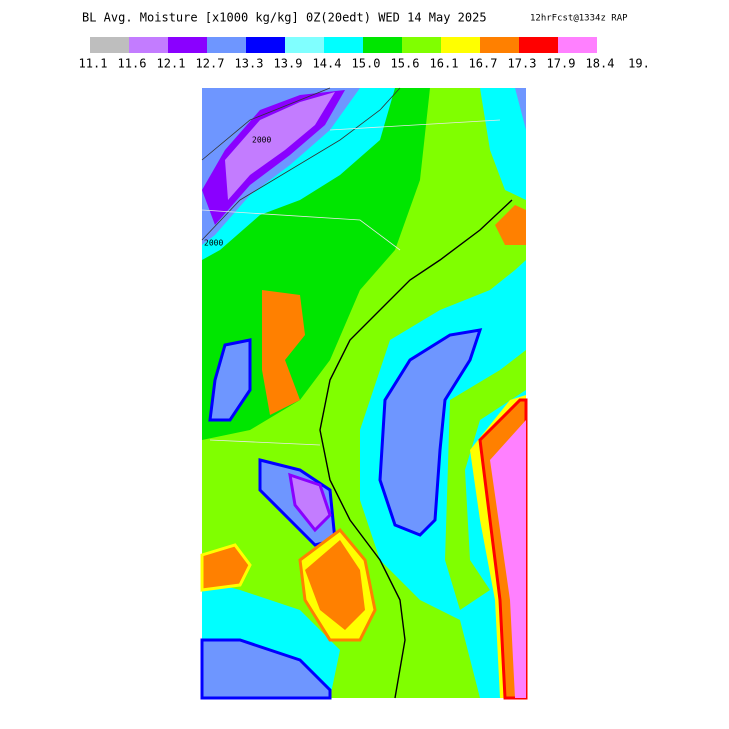  I want to click on legend-label: 17.9, so click(561, 64).